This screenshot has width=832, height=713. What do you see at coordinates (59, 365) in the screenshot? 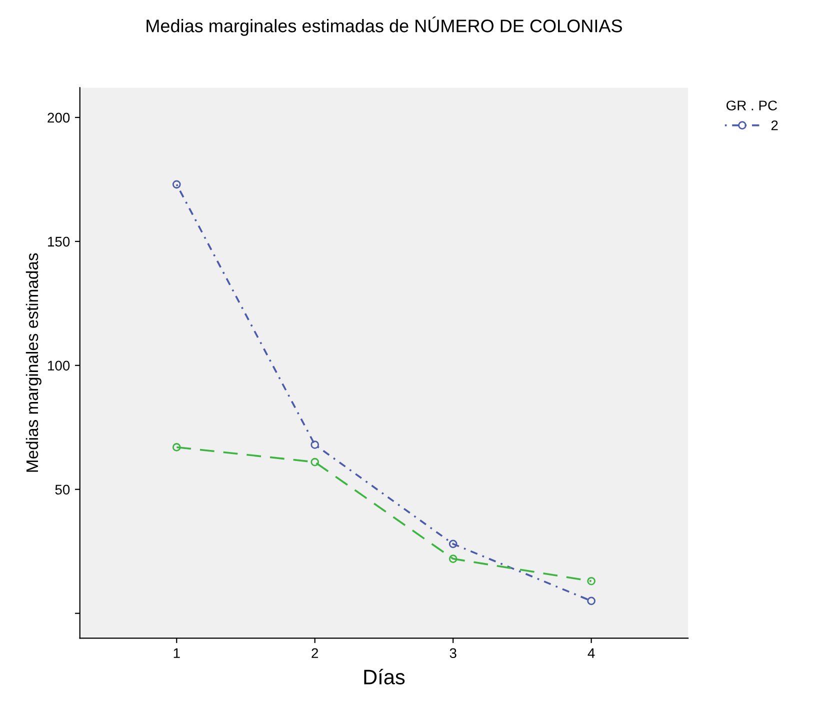
I see `y-tick-label: 100` at bounding box center [59, 365].